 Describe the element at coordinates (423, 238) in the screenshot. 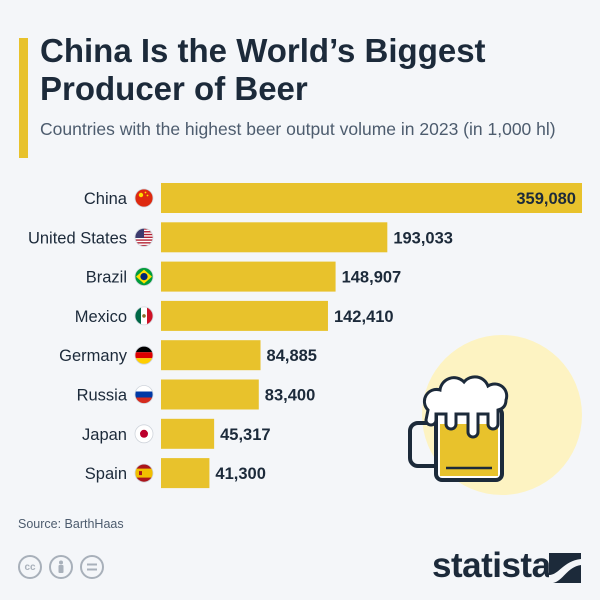

I see `value-label: 193,033` at that location.